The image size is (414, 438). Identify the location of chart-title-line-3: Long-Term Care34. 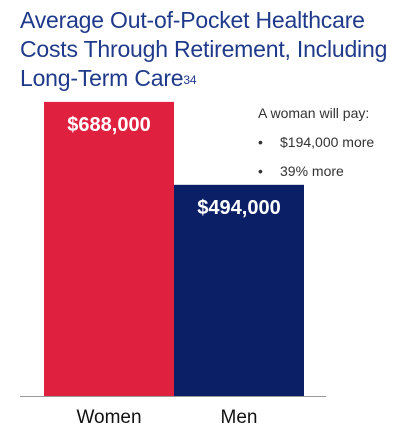
(215, 78).